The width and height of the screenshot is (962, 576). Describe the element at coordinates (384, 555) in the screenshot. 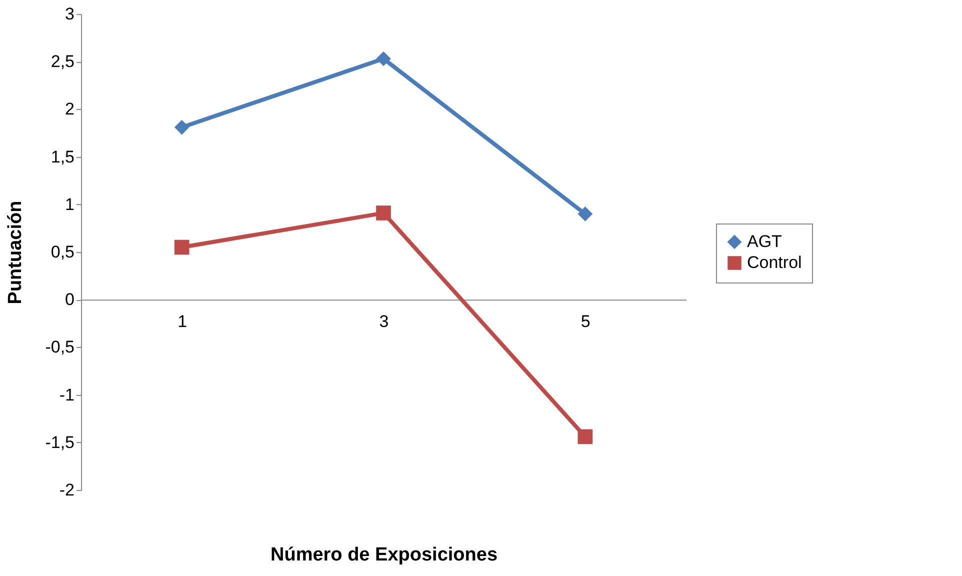

I see `x-axis-title: Número de Exposiciones` at that location.